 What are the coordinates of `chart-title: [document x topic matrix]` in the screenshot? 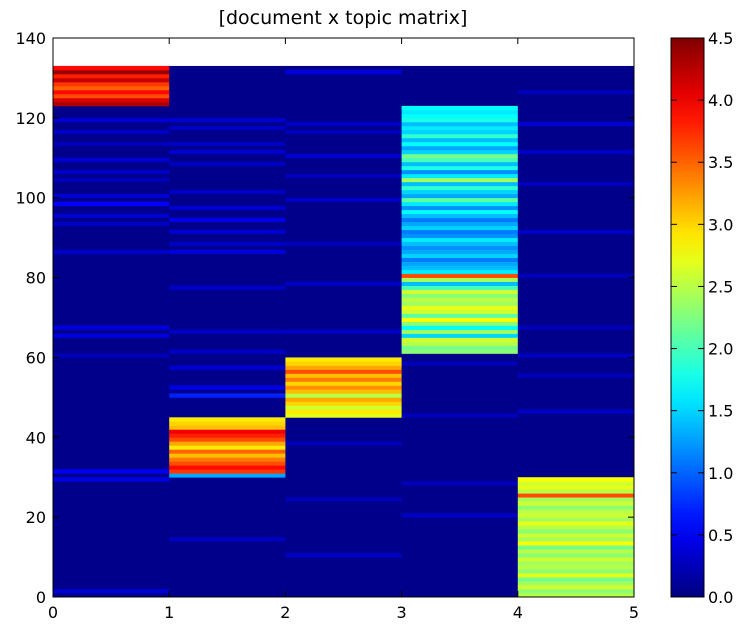 It's located at (343, 18).